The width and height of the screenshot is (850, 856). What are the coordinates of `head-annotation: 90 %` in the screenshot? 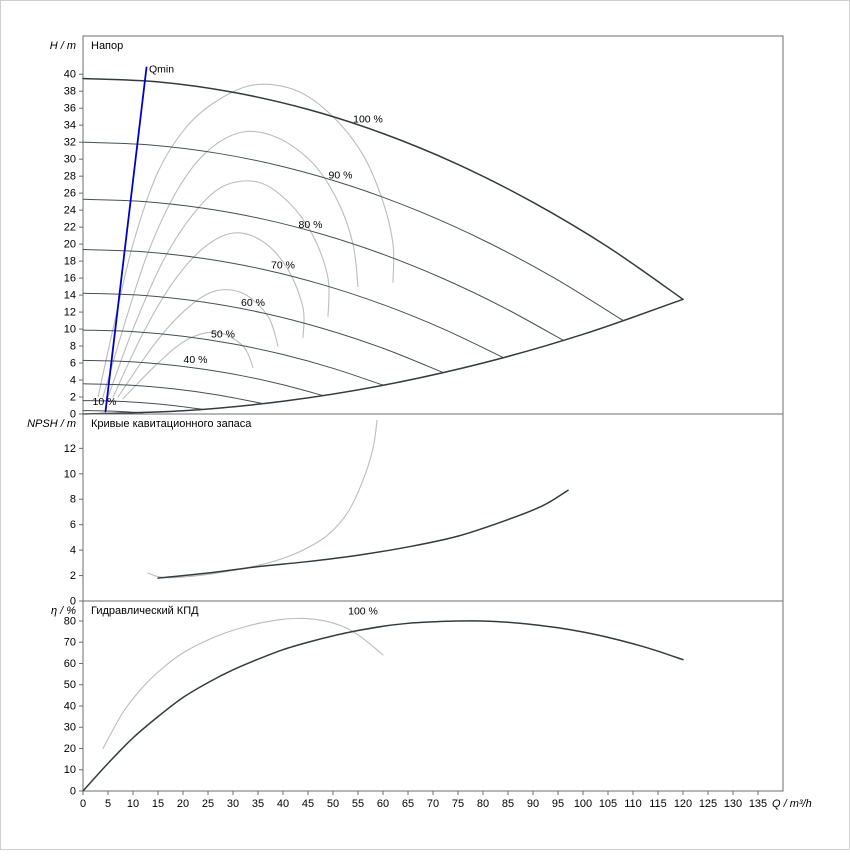 It's located at (341, 176).